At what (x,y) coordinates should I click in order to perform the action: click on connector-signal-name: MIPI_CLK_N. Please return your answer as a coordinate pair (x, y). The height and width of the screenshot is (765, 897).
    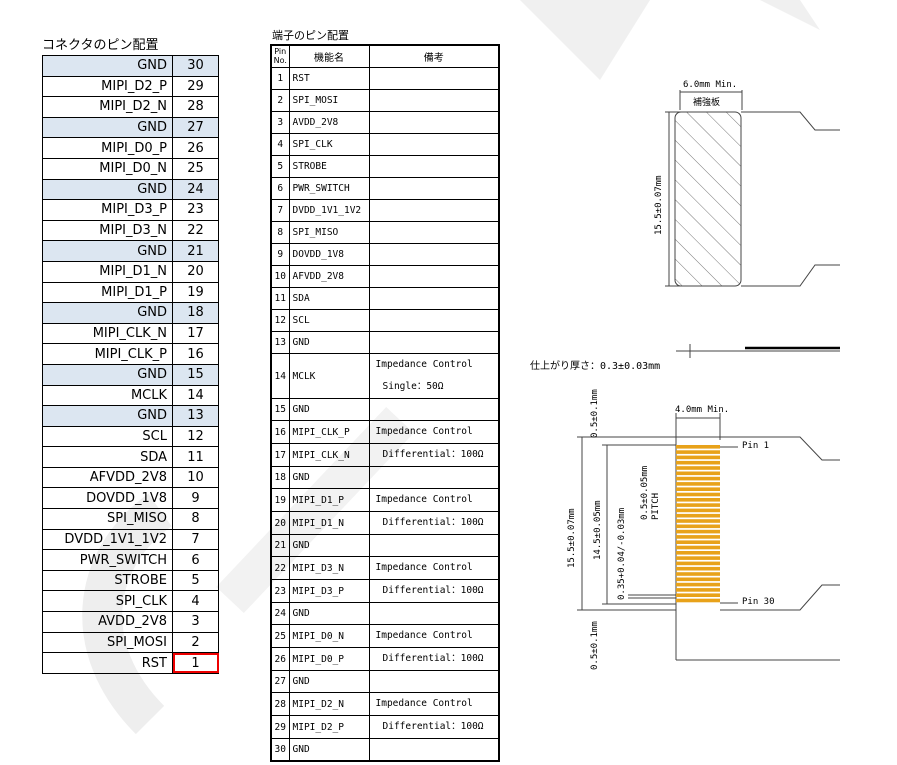
    Looking at the image, I should click on (107, 333).